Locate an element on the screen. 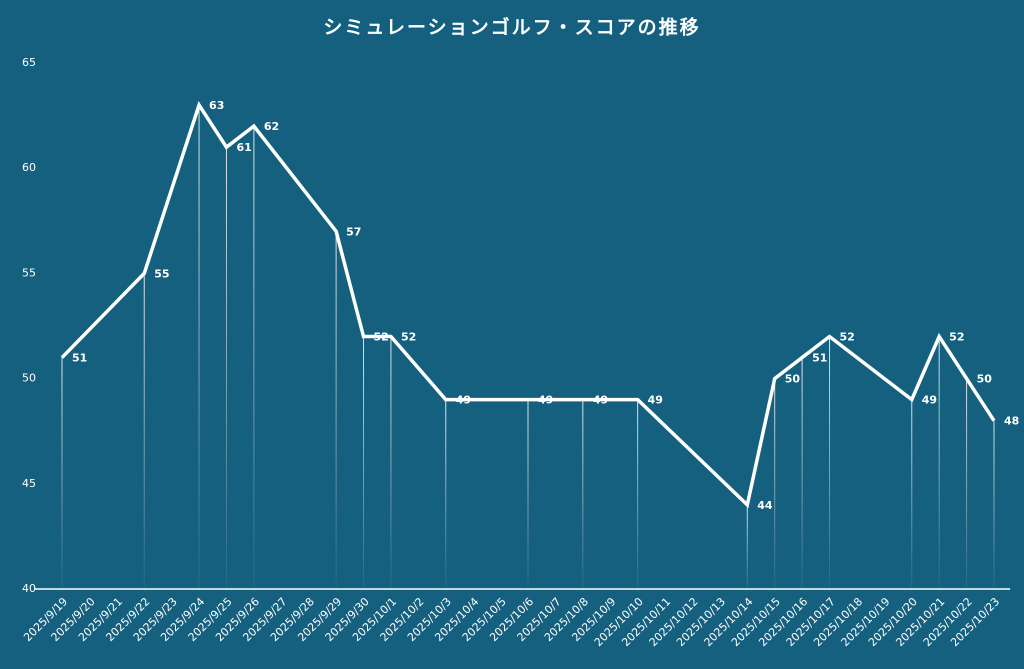 The height and width of the screenshot is (669, 1024). y-tick-label: 60 is located at coordinates (29, 167).